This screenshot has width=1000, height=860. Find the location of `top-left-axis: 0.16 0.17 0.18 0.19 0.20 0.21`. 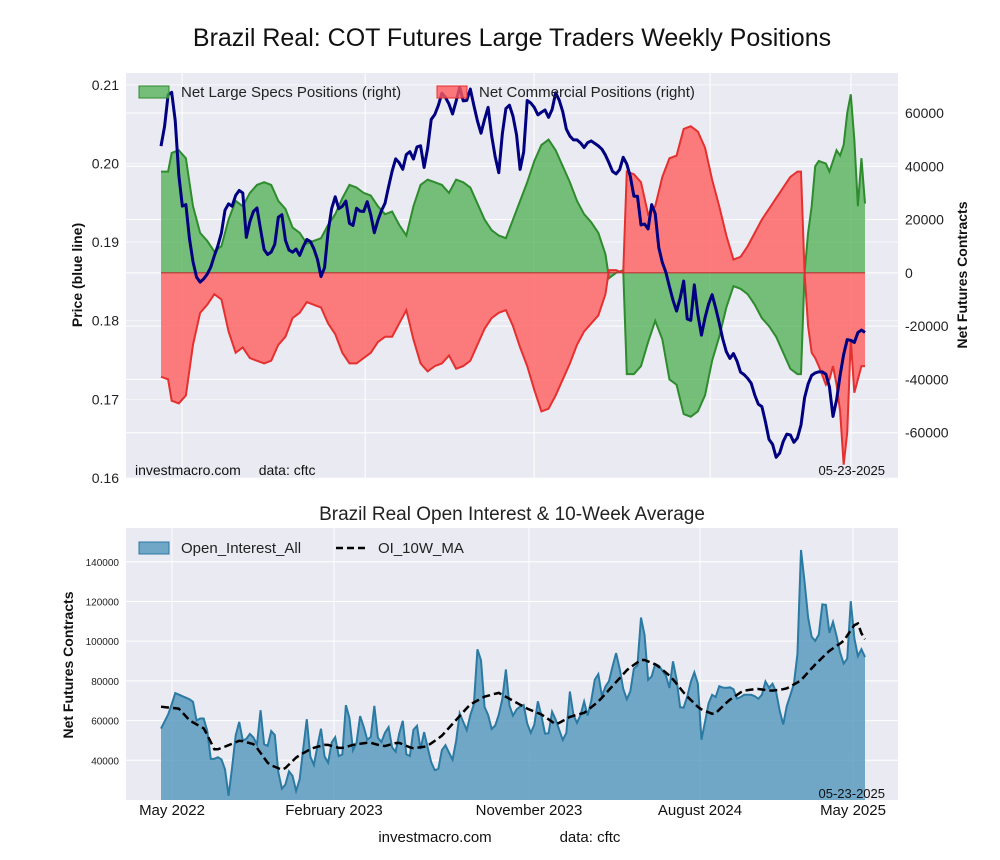

top-left-axis: 0.16 0.17 0.18 0.19 0.20 0.21 is located at coordinates (105, 281).